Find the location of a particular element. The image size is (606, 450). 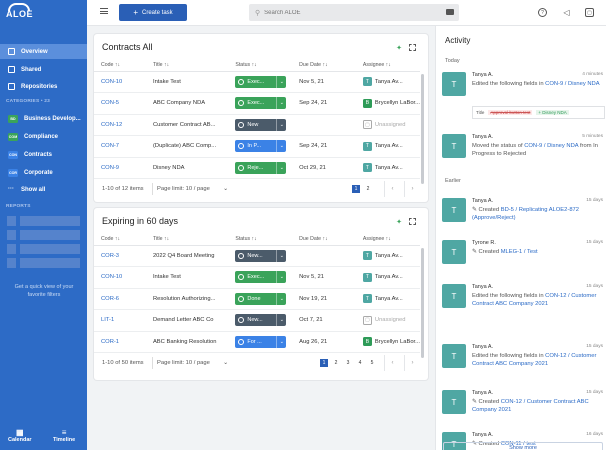

row-code: CON-9 is located at coordinates (120, 168).